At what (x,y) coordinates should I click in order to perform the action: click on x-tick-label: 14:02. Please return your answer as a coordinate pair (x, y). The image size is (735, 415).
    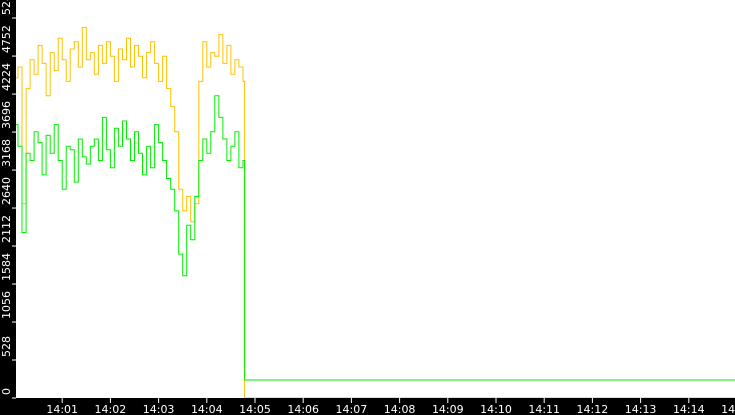
    Looking at the image, I should click on (111, 409).